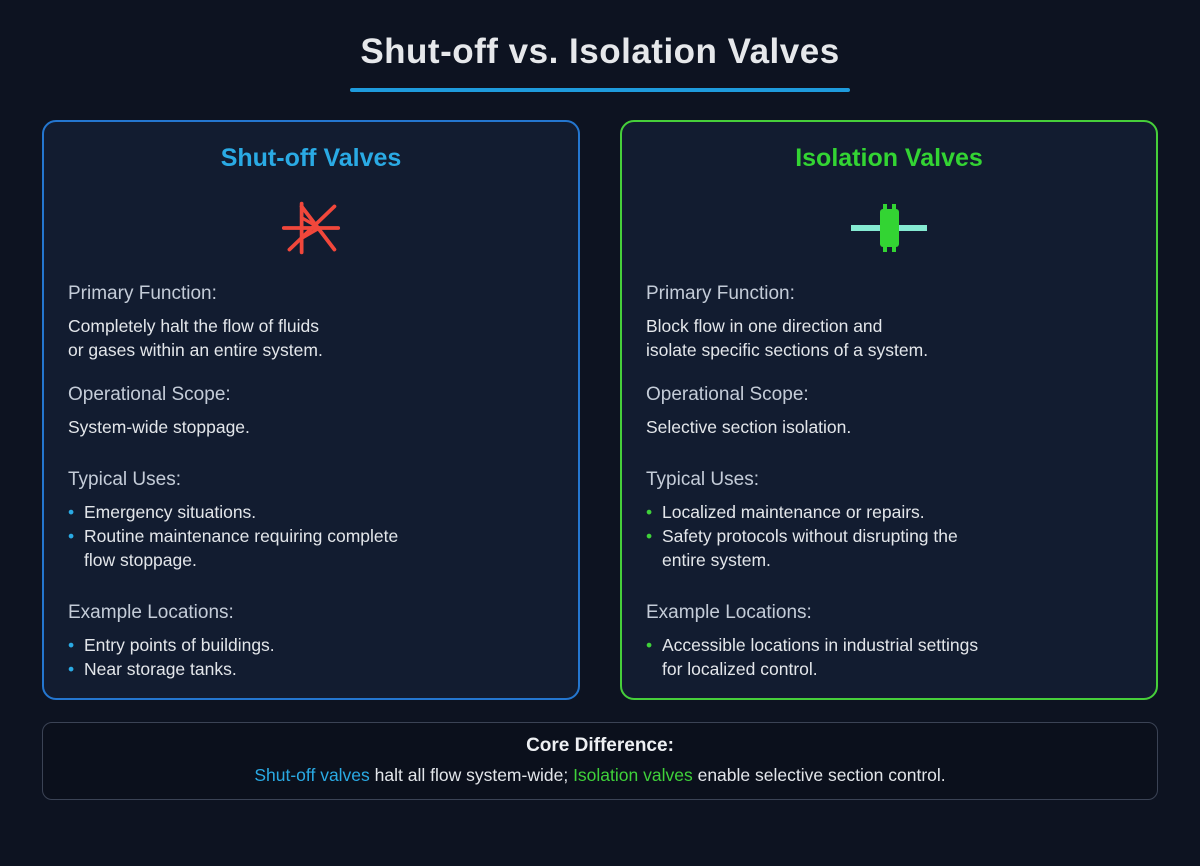  What do you see at coordinates (311, 669) in the screenshot?
I see `list-item: • Near storage tanks.` at bounding box center [311, 669].